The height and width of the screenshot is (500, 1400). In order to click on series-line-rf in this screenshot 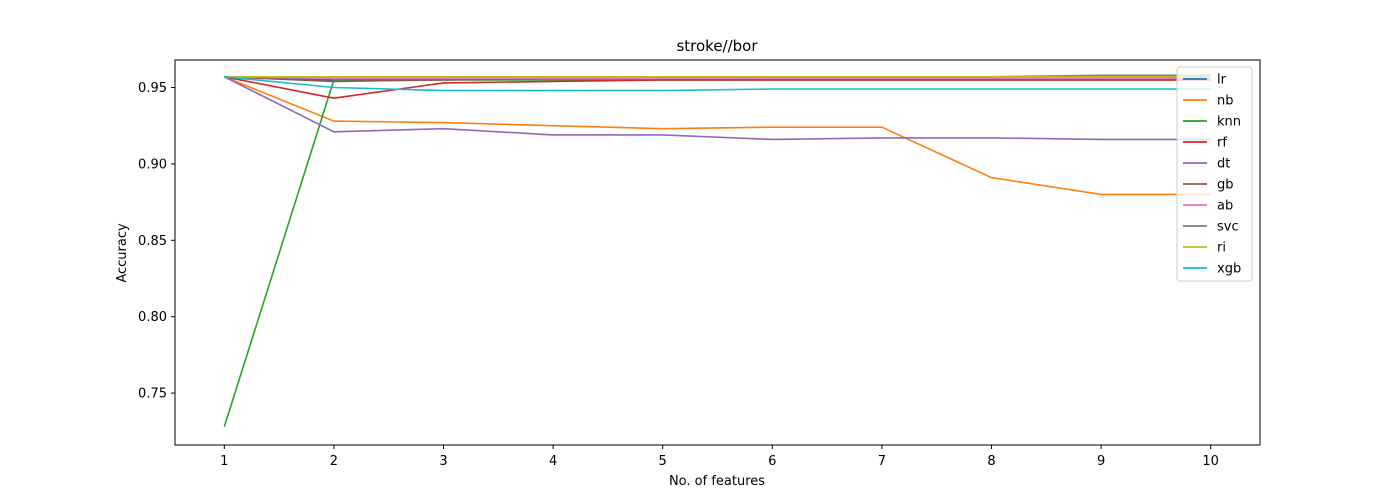, I will do `click(717, 87)`.